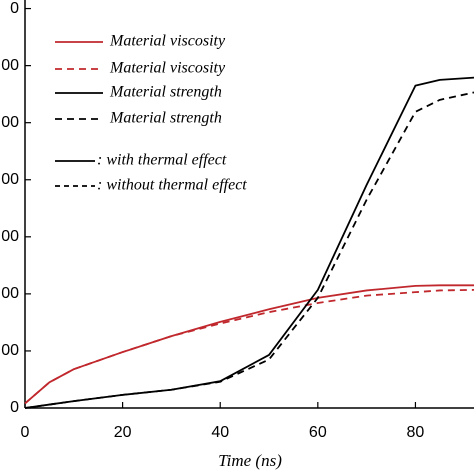 This screenshot has width=474, height=474. I want to click on legend-label: : without thermal effect, so click(172, 185).